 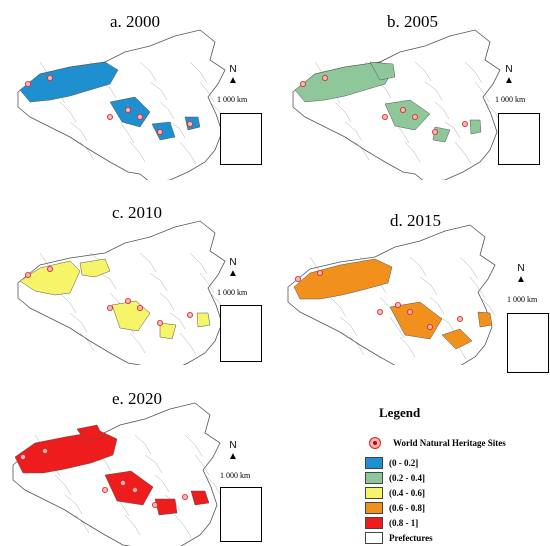 I want to click on china-map-2005, so click(x=396, y=104).